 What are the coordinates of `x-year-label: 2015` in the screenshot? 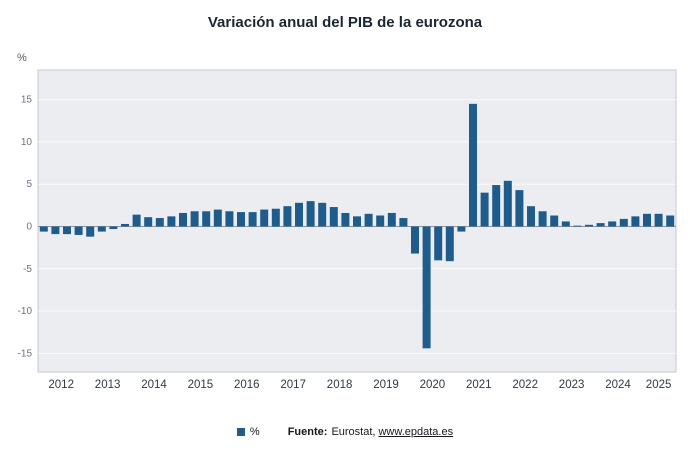 It's located at (201, 385).